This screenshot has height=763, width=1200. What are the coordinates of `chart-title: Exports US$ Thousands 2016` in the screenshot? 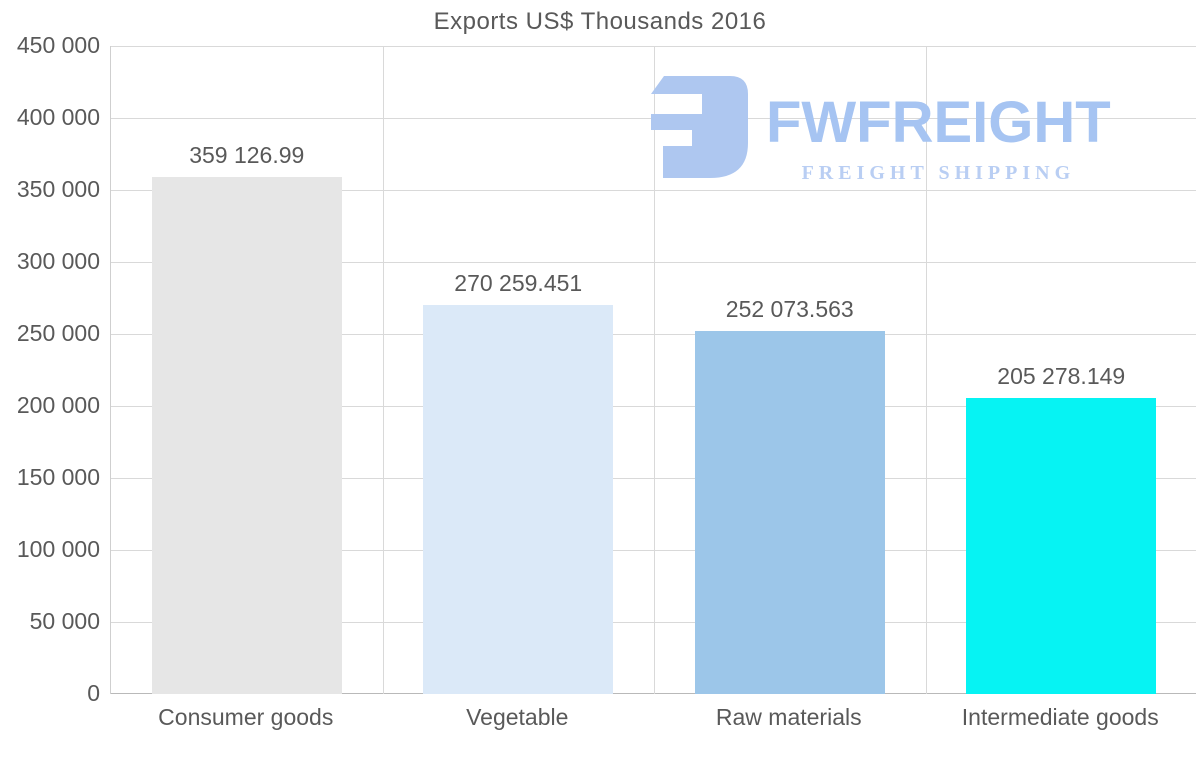 It's located at (600, 21).